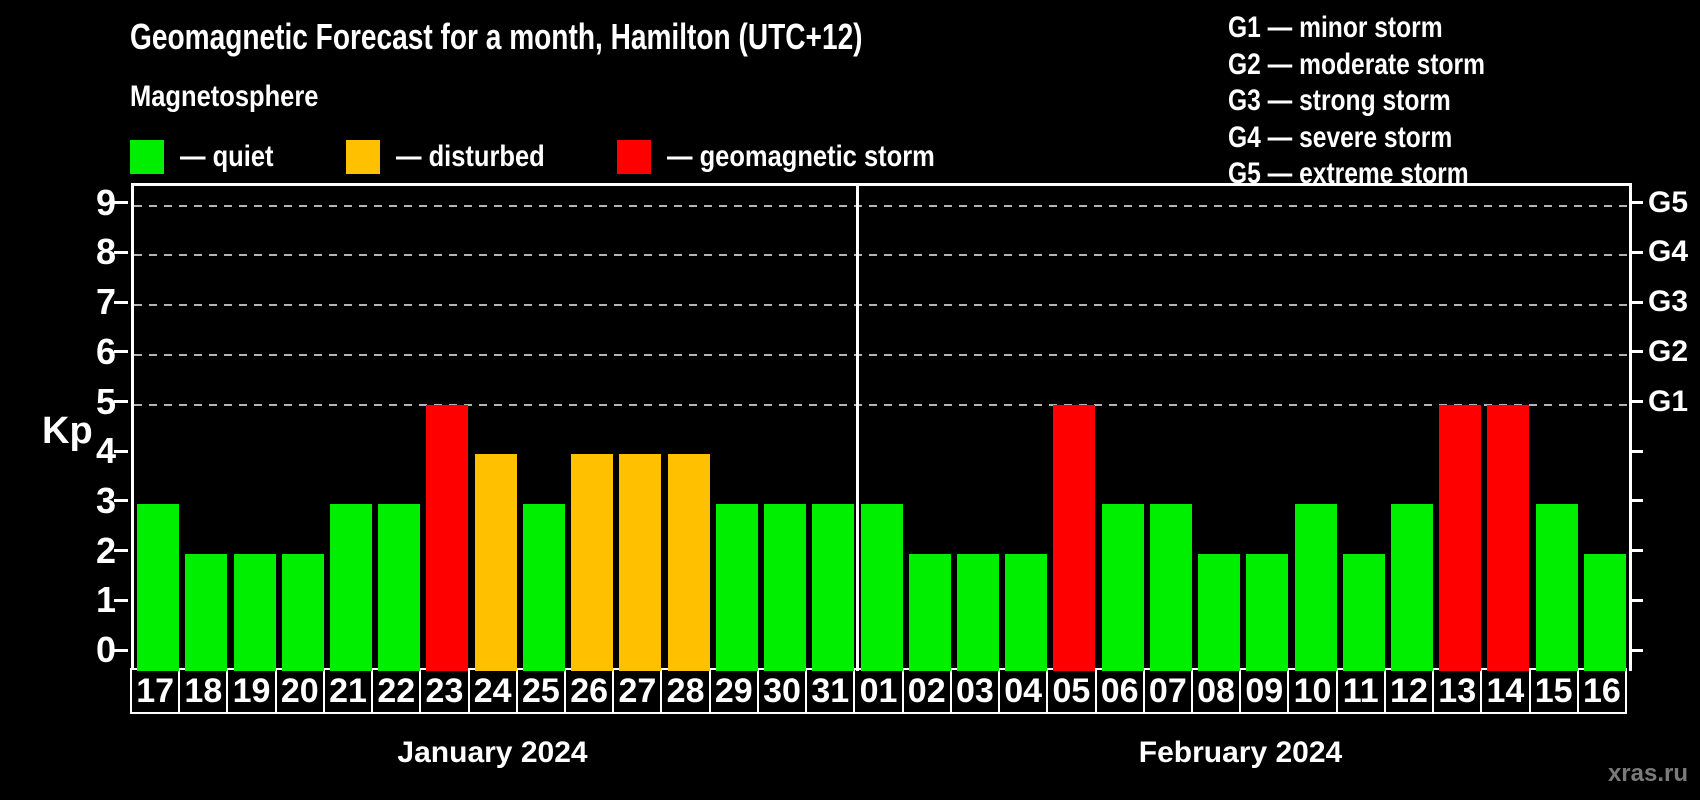 This screenshot has width=1700, height=800. What do you see at coordinates (251, 691) in the screenshot?
I see `day-label-19: 19` at bounding box center [251, 691].